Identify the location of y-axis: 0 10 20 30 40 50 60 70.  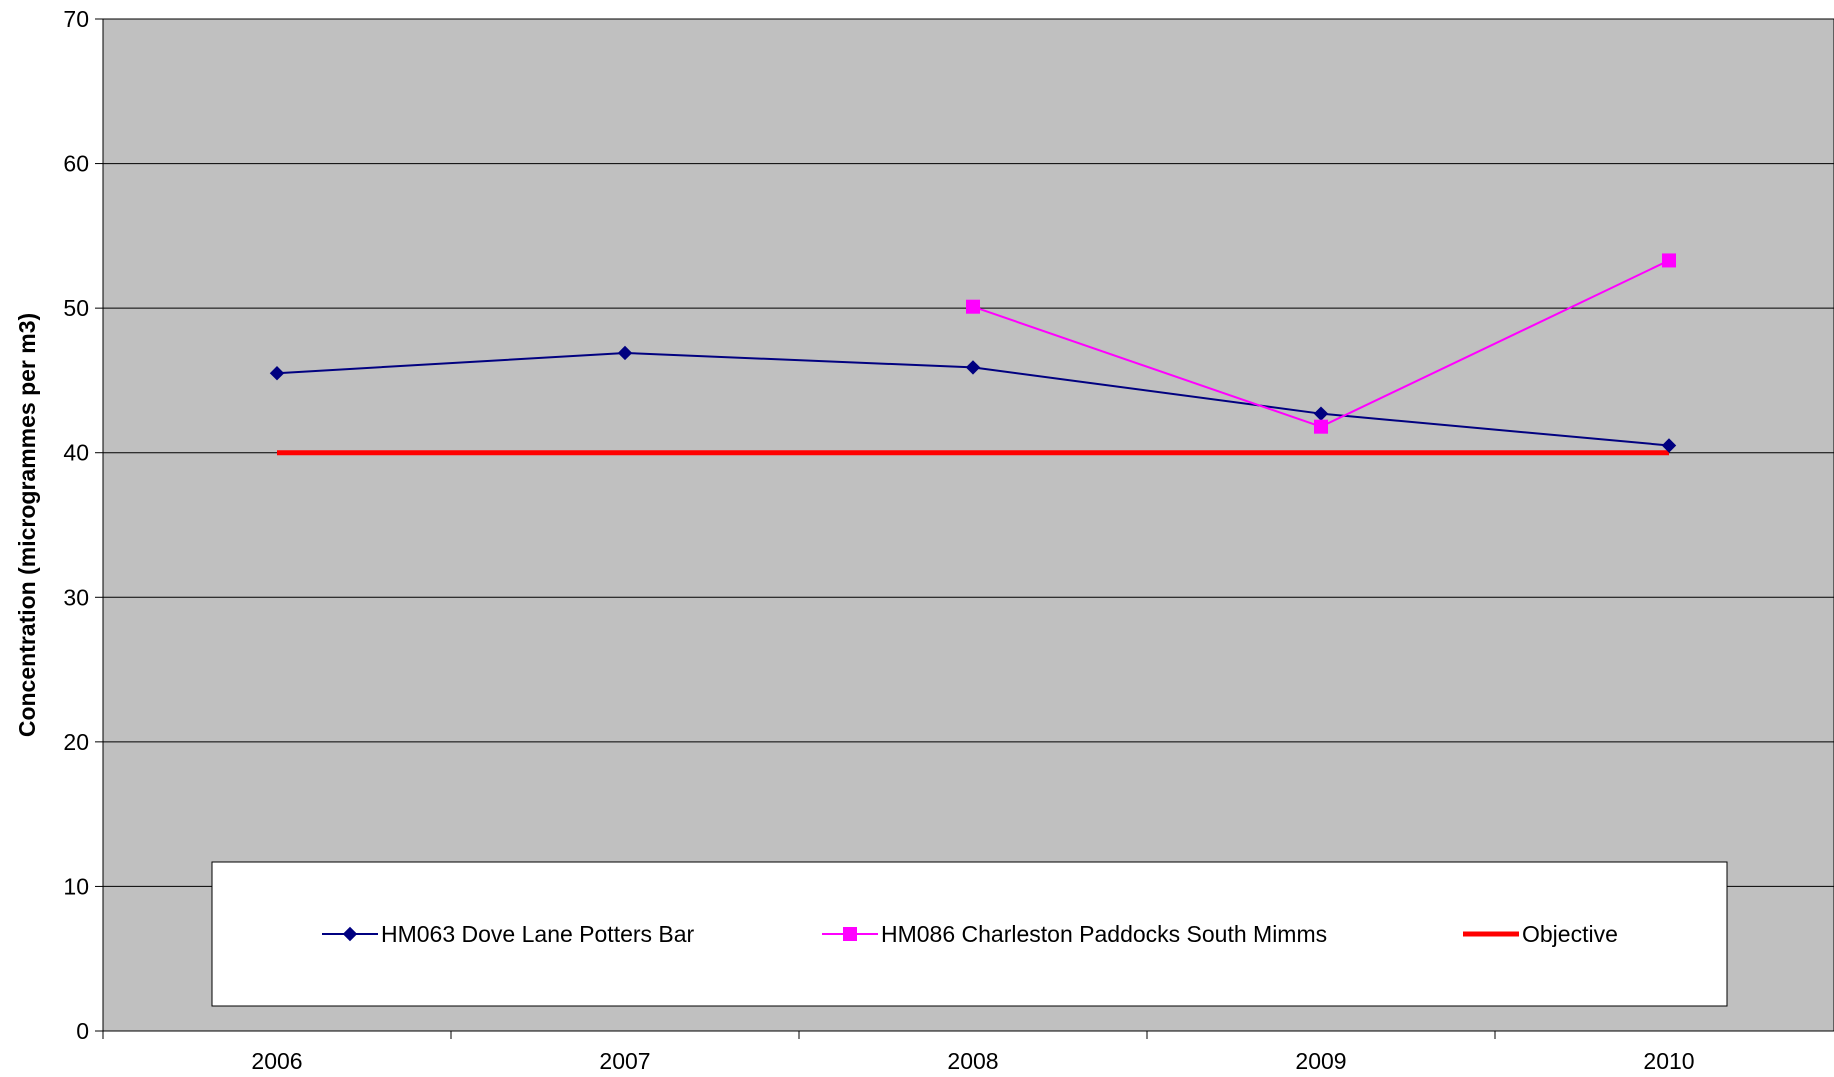
(83, 525).